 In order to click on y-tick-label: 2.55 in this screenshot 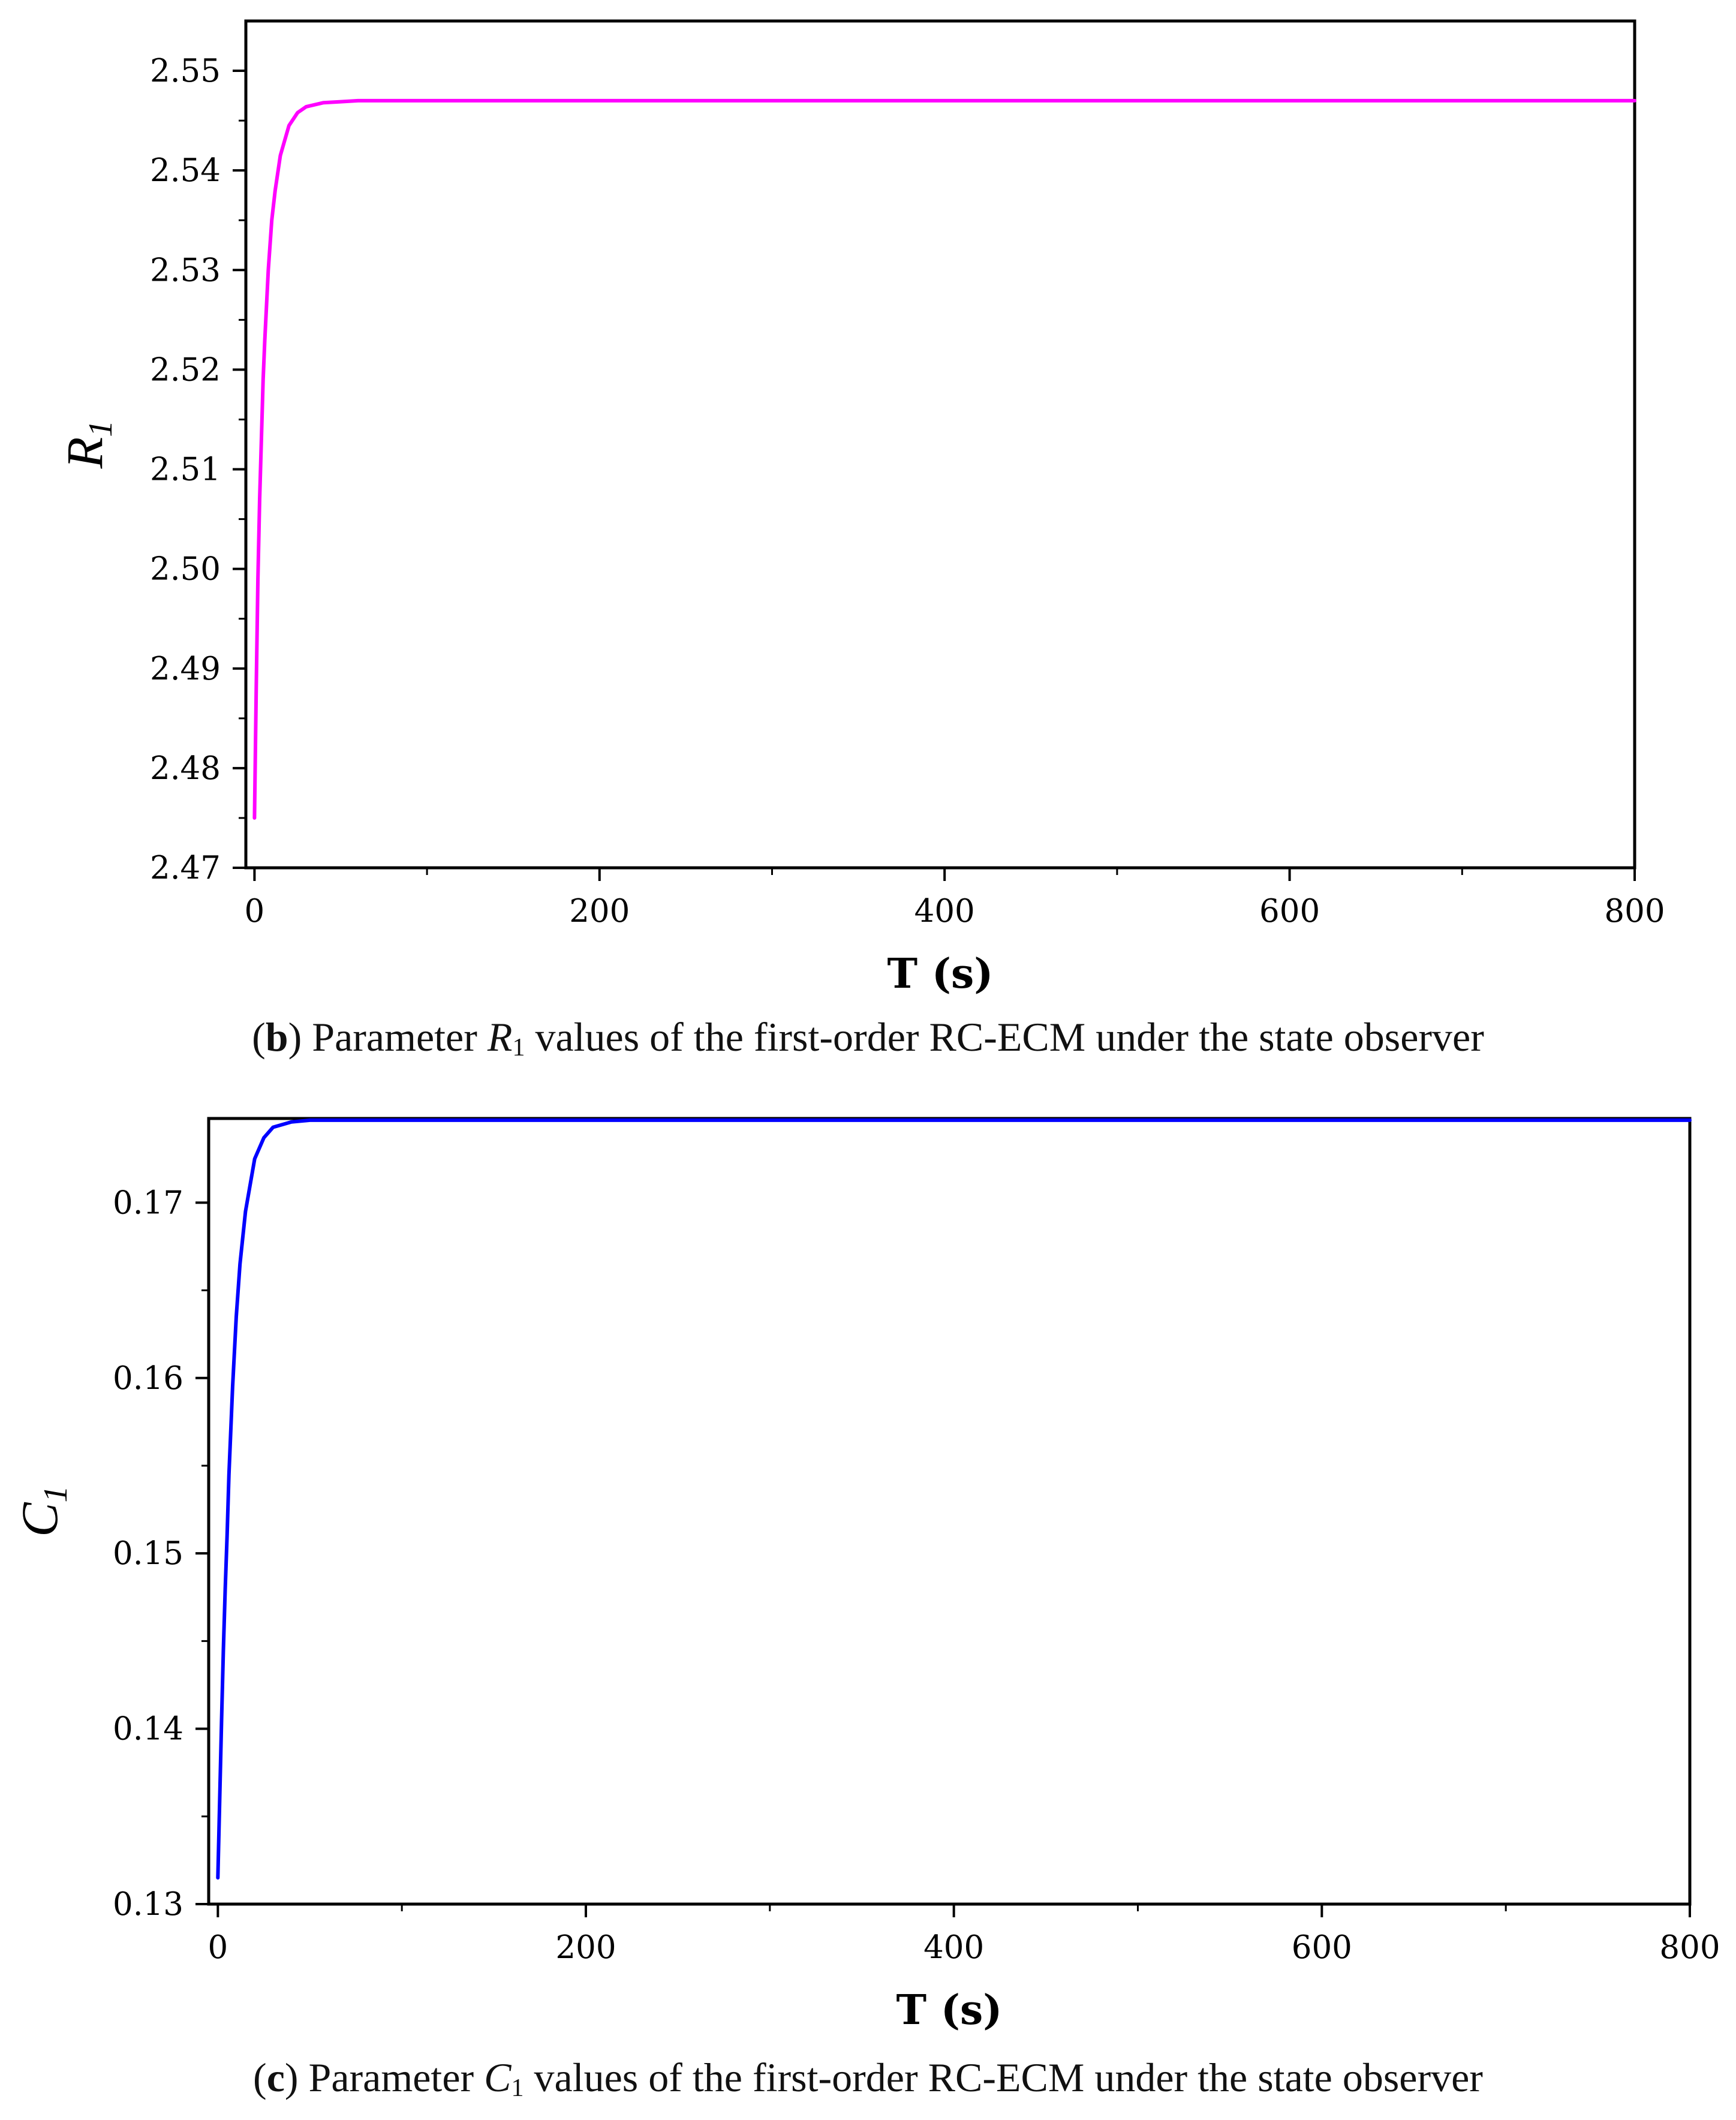, I will do `click(185, 71)`.